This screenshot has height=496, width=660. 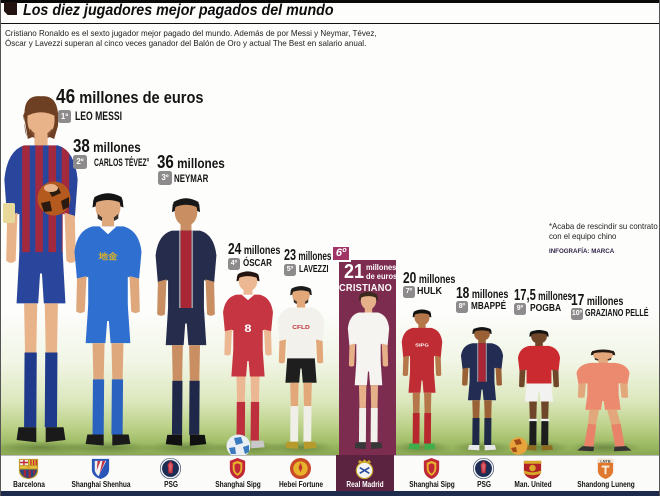 I want to click on svg-text: 8, so click(x=247, y=328).